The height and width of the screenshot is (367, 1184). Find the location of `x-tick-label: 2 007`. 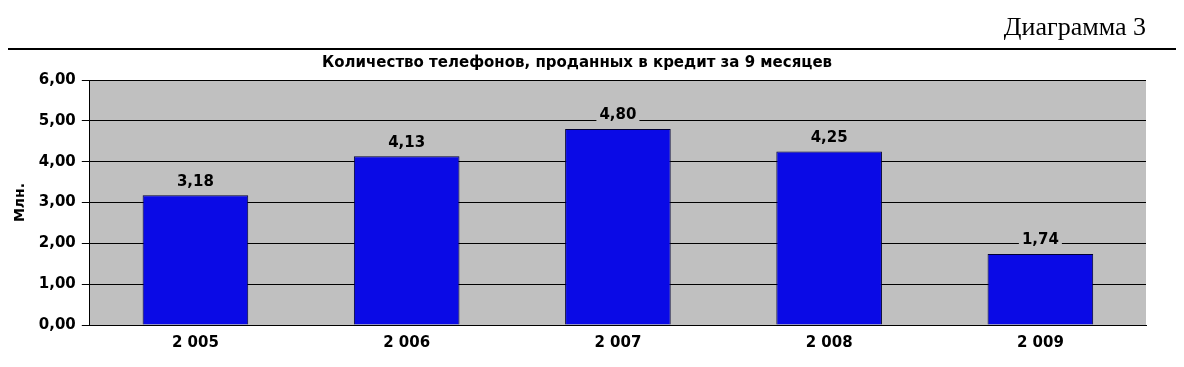

x-tick-label: 2 007 is located at coordinates (618, 341).